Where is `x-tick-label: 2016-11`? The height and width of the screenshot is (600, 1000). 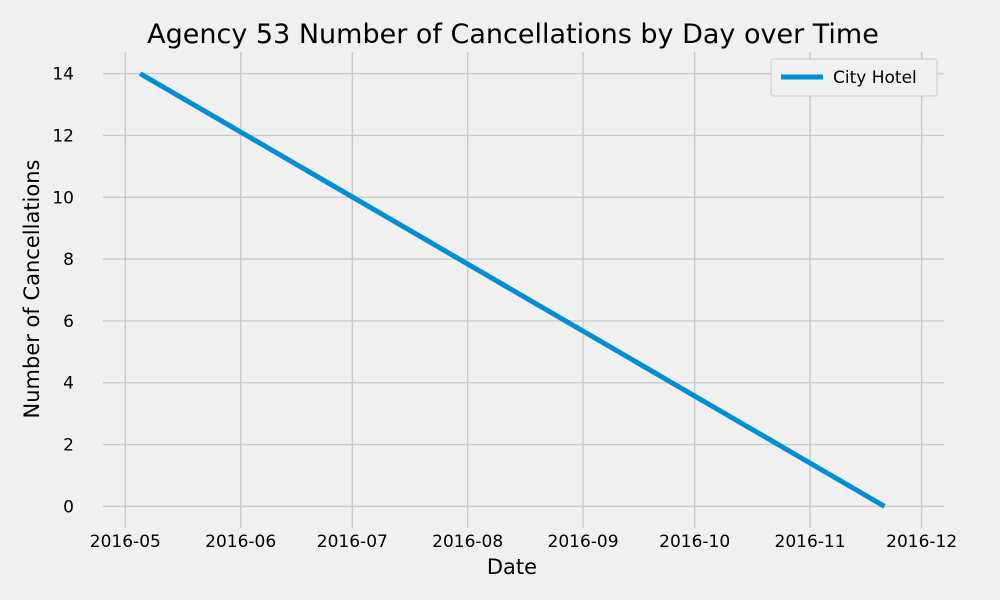 x-tick-label: 2016-11 is located at coordinates (810, 542).